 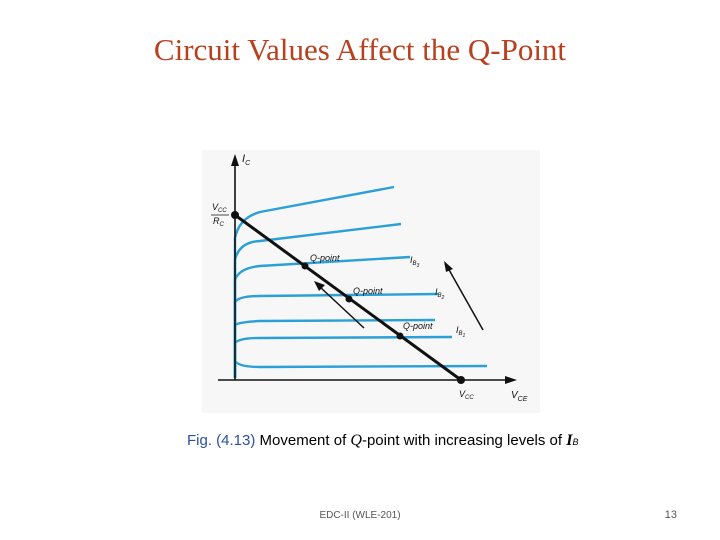 What do you see at coordinates (246, 160) in the screenshot?
I see `y-axis-label: IC` at bounding box center [246, 160].